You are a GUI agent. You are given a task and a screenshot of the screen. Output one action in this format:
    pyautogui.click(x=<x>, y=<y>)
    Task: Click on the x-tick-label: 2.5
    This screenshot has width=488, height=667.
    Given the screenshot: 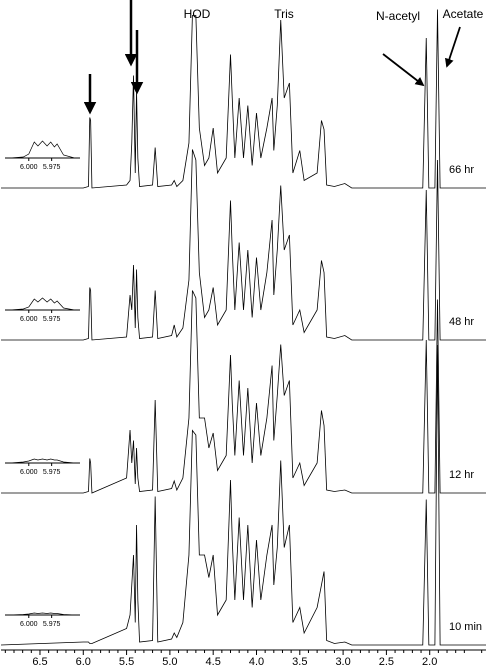 What is the action you would take?
    pyautogui.click(x=386, y=661)
    